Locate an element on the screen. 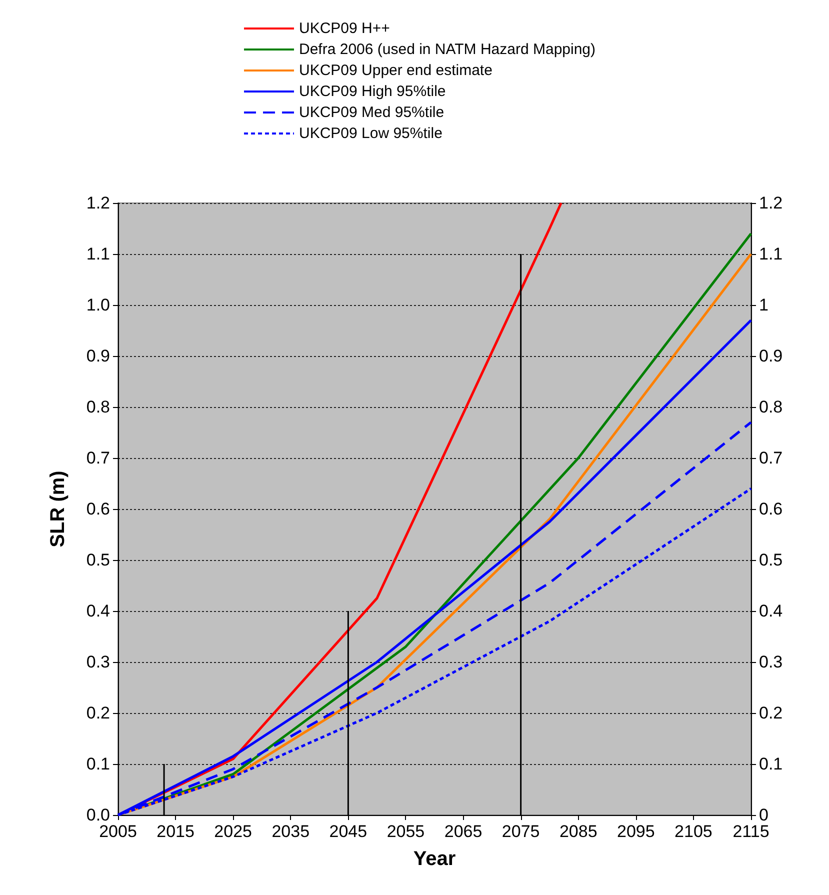 This screenshot has width=829, height=895. y2-tick-label: 1.1 is located at coordinates (771, 254).